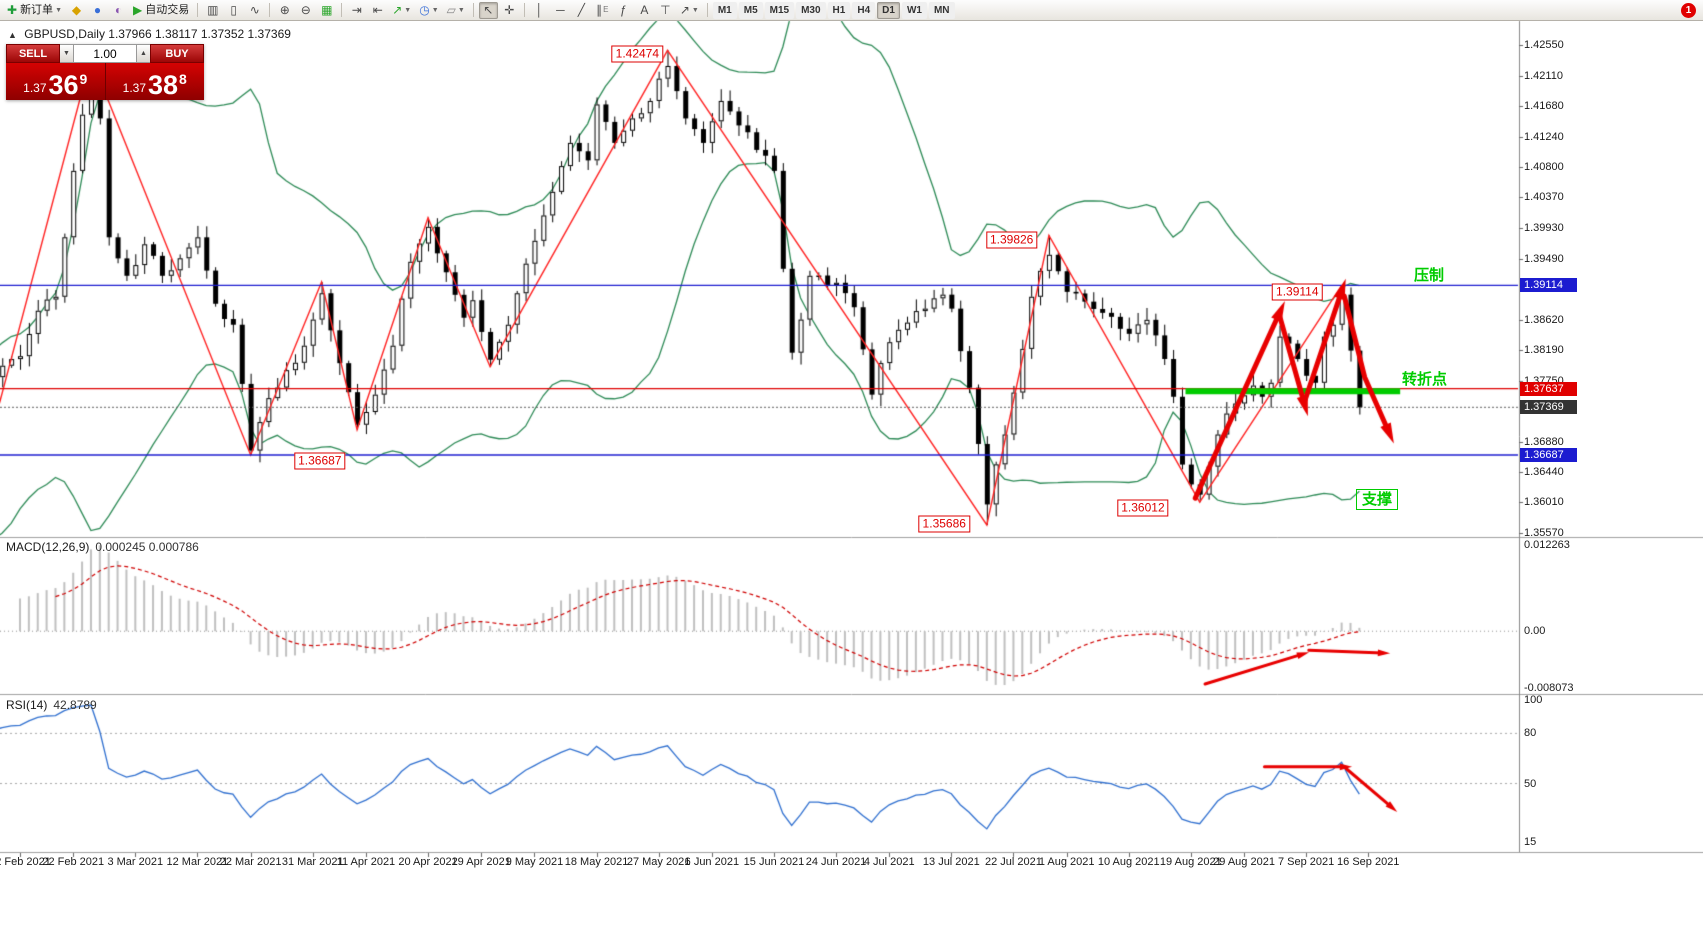 This screenshot has height=943, width=1703. What do you see at coordinates (424, 10) in the screenshot?
I see `periods-icon: ◷` at bounding box center [424, 10].